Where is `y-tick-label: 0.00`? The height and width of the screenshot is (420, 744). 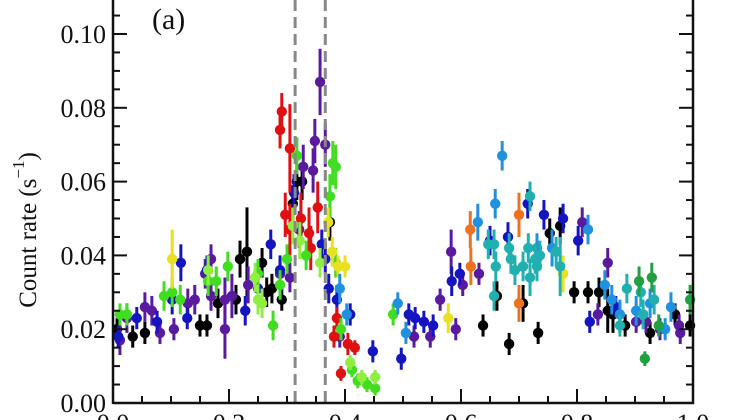
y-tick-label: 0.00 is located at coordinates (84, 403).